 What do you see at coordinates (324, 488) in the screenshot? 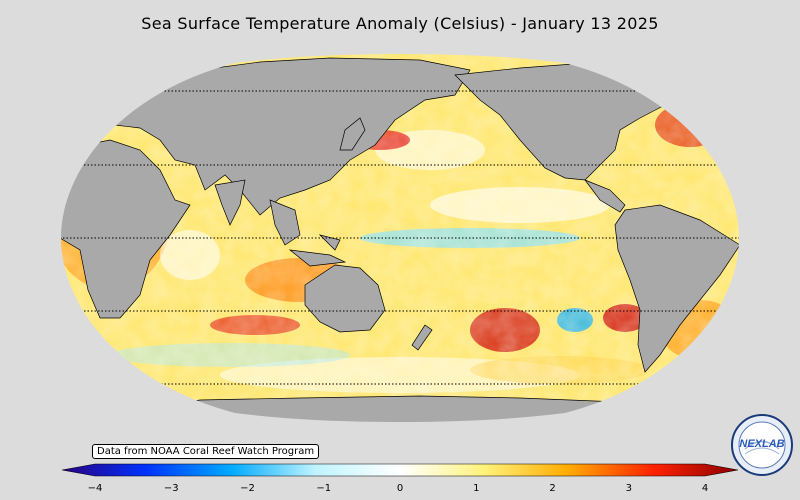
I see `colorbar-tick-label: −1` at bounding box center [324, 488].